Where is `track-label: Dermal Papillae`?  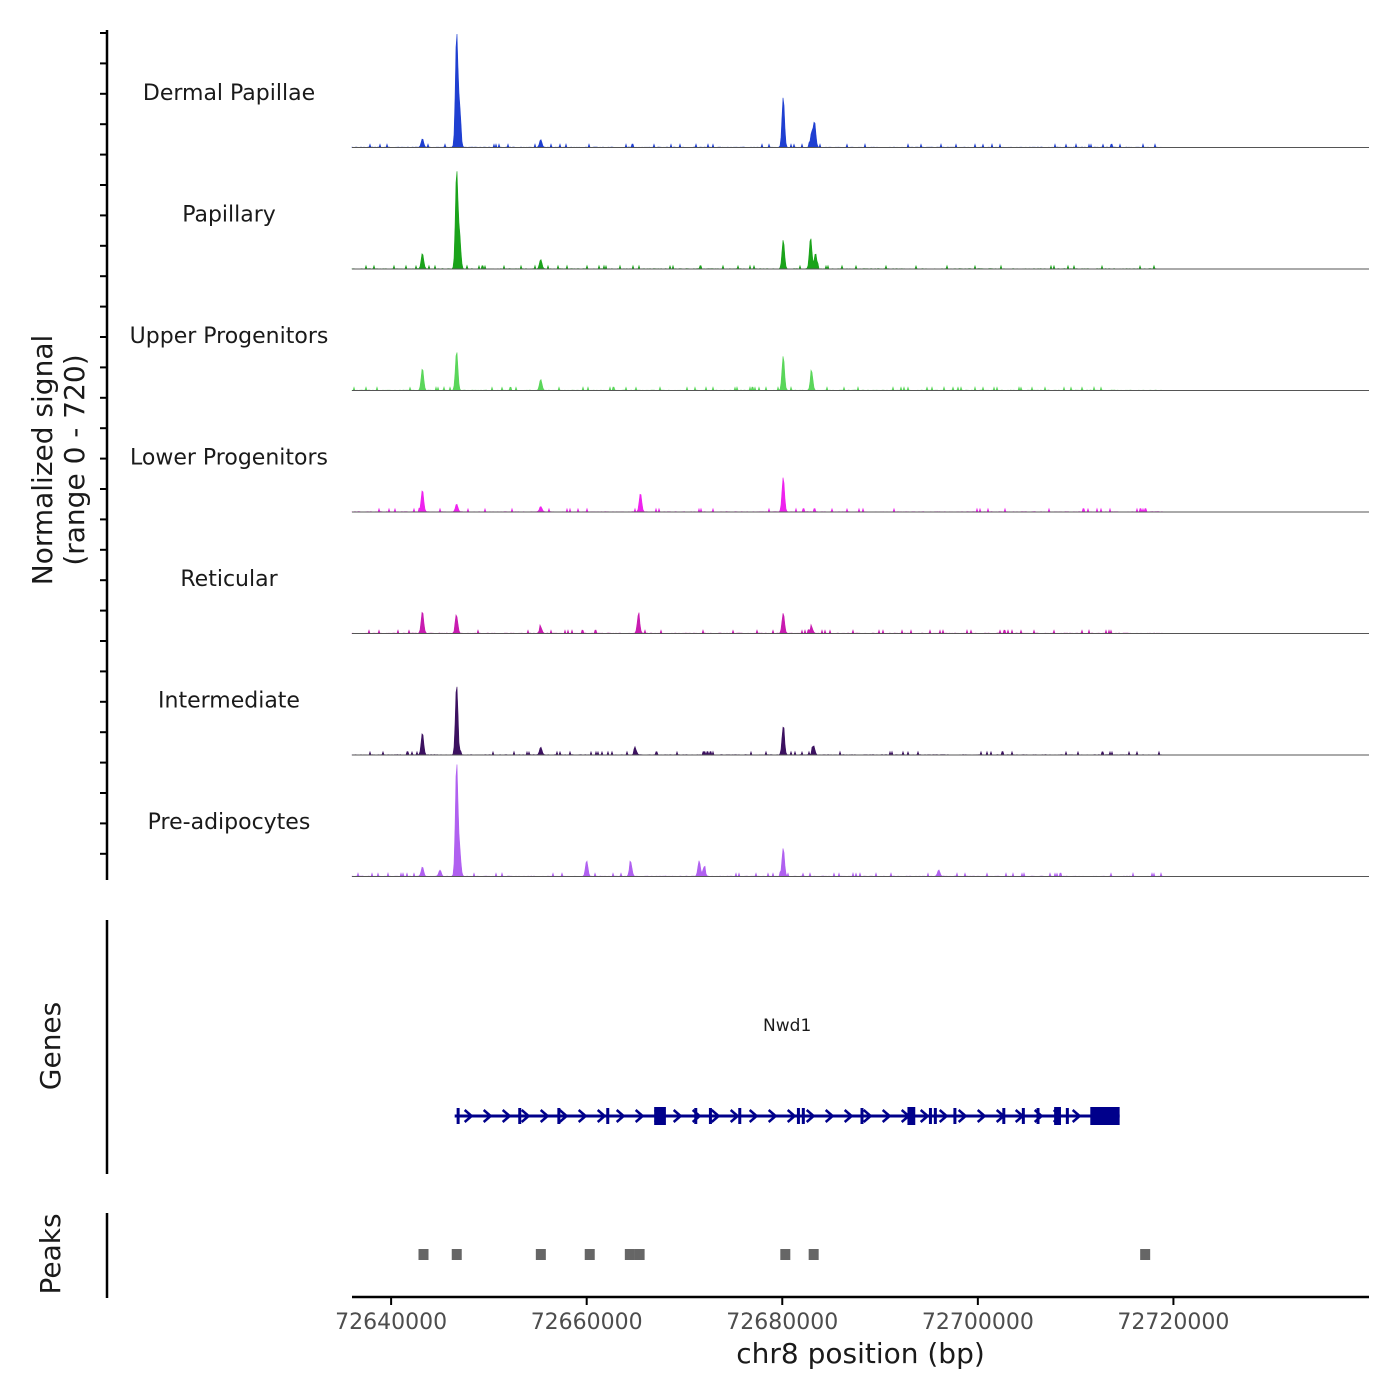 track-label: Dermal Papillae is located at coordinates (229, 93).